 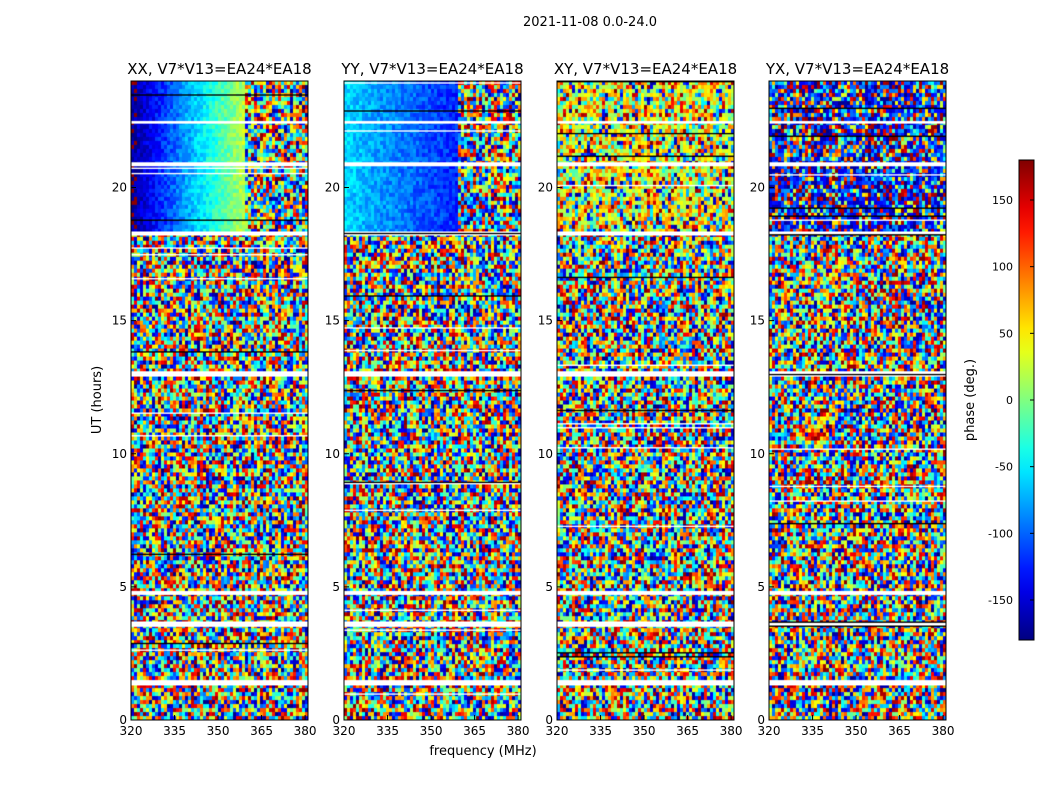 I want to click on panel-title: YY, V7*V13=EA24*EA18, so click(x=431, y=69).